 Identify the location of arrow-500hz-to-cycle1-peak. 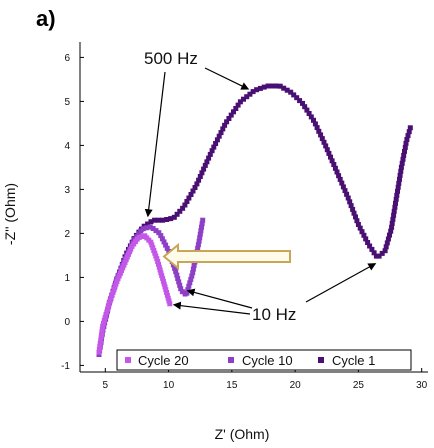
(227, 78).